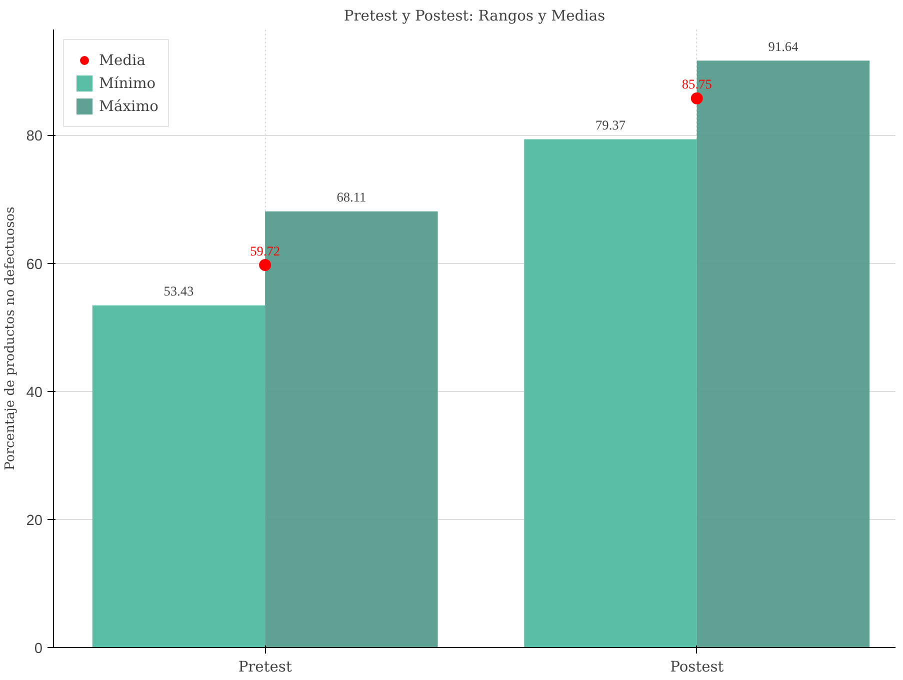 This screenshot has width=903, height=680. I want to click on data-label: 85.75, so click(697, 84).